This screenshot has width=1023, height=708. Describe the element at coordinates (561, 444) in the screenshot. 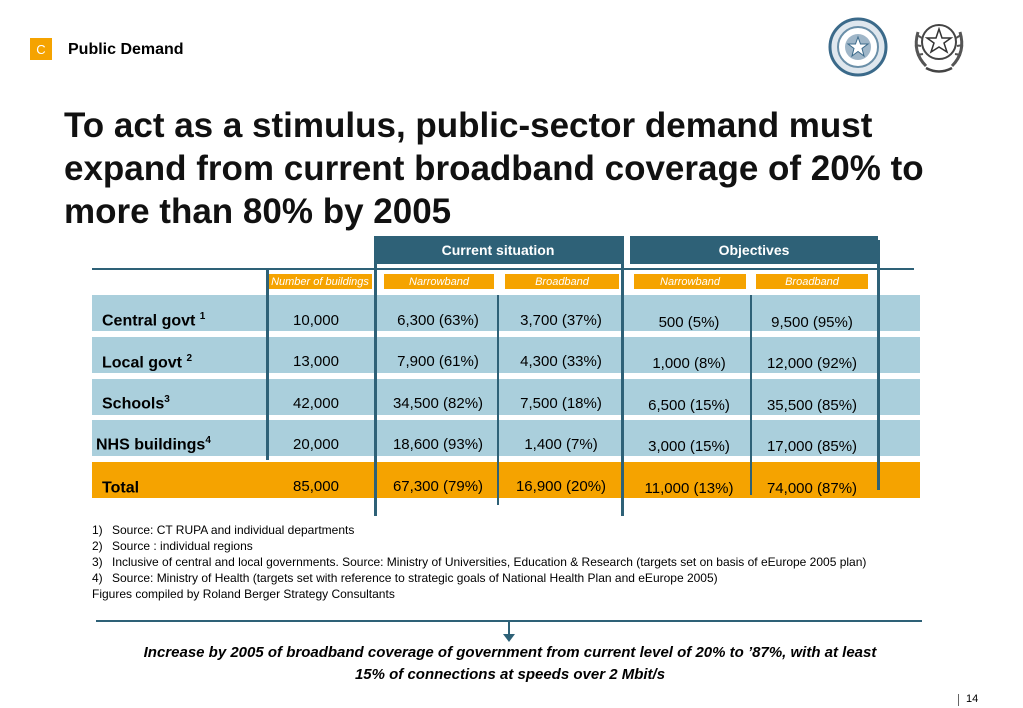

I see `cell-current-broadband: 1,400 (7%)` at that location.